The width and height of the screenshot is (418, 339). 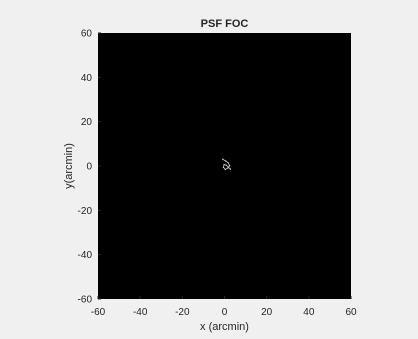 What do you see at coordinates (225, 312) in the screenshot?
I see `x-tick-label: 0` at bounding box center [225, 312].